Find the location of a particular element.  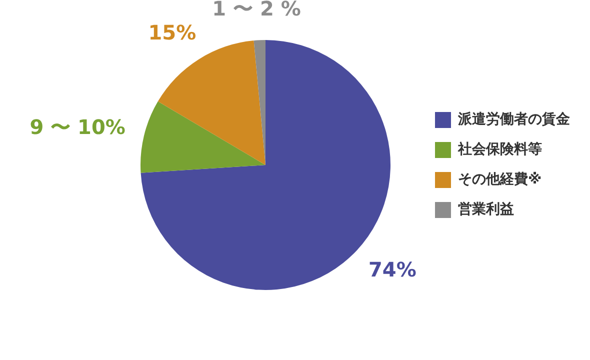

data-label: 1 〜 2 % is located at coordinates (256, 10).